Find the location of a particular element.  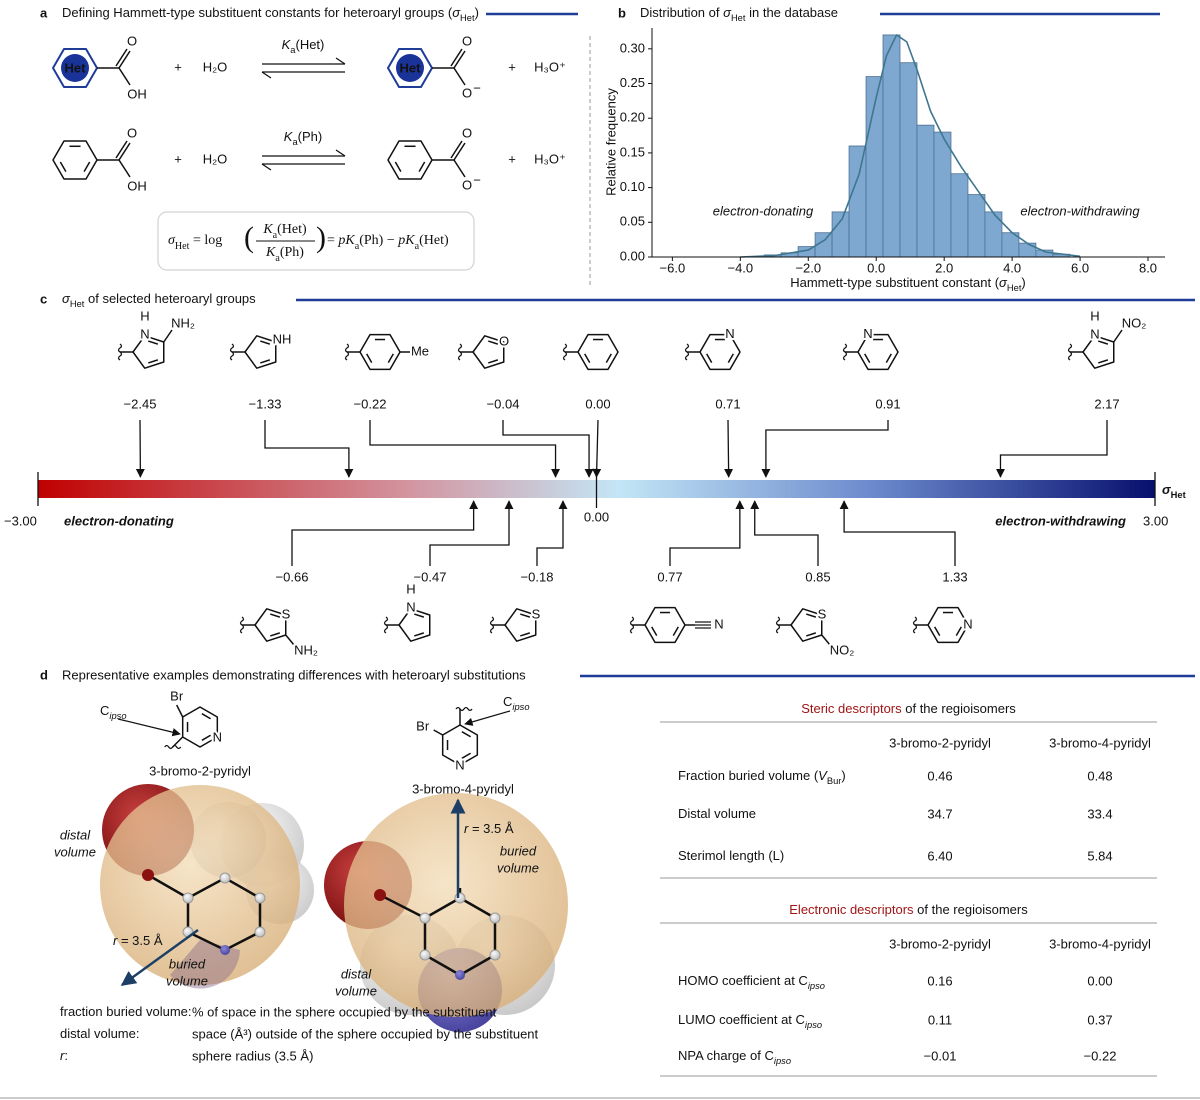

y-tick-label: 0.10 is located at coordinates (632, 186).